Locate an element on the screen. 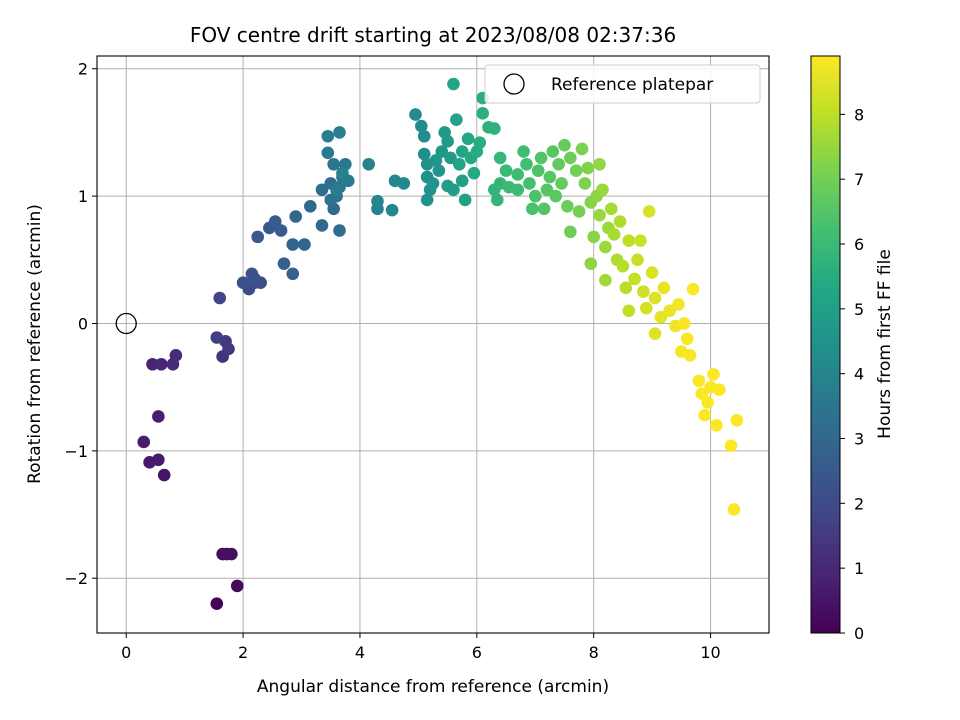  x-axis-label: Angular distance from reference (arcmin) is located at coordinates (433, 687).